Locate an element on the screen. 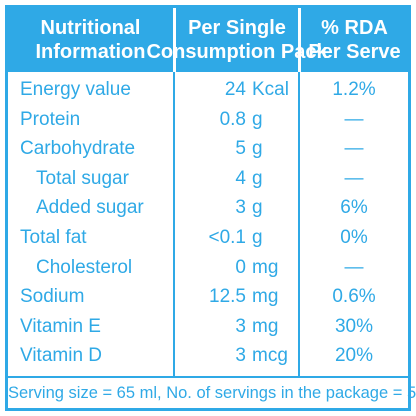  nutrient-name: Energy value is located at coordinates (75, 89).